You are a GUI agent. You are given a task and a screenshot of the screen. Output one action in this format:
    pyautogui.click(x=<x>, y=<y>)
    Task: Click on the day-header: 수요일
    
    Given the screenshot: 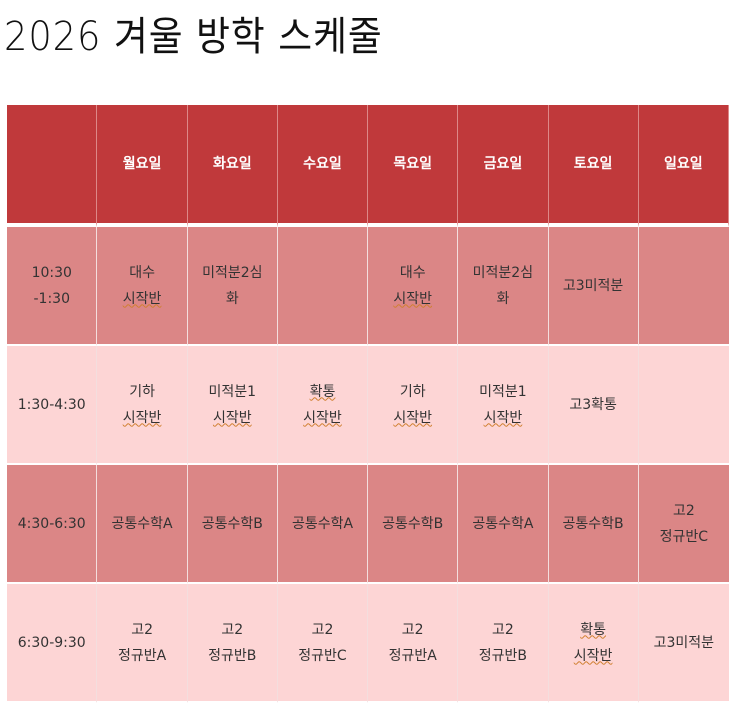 What is the action you would take?
    pyautogui.click(x=323, y=166)
    